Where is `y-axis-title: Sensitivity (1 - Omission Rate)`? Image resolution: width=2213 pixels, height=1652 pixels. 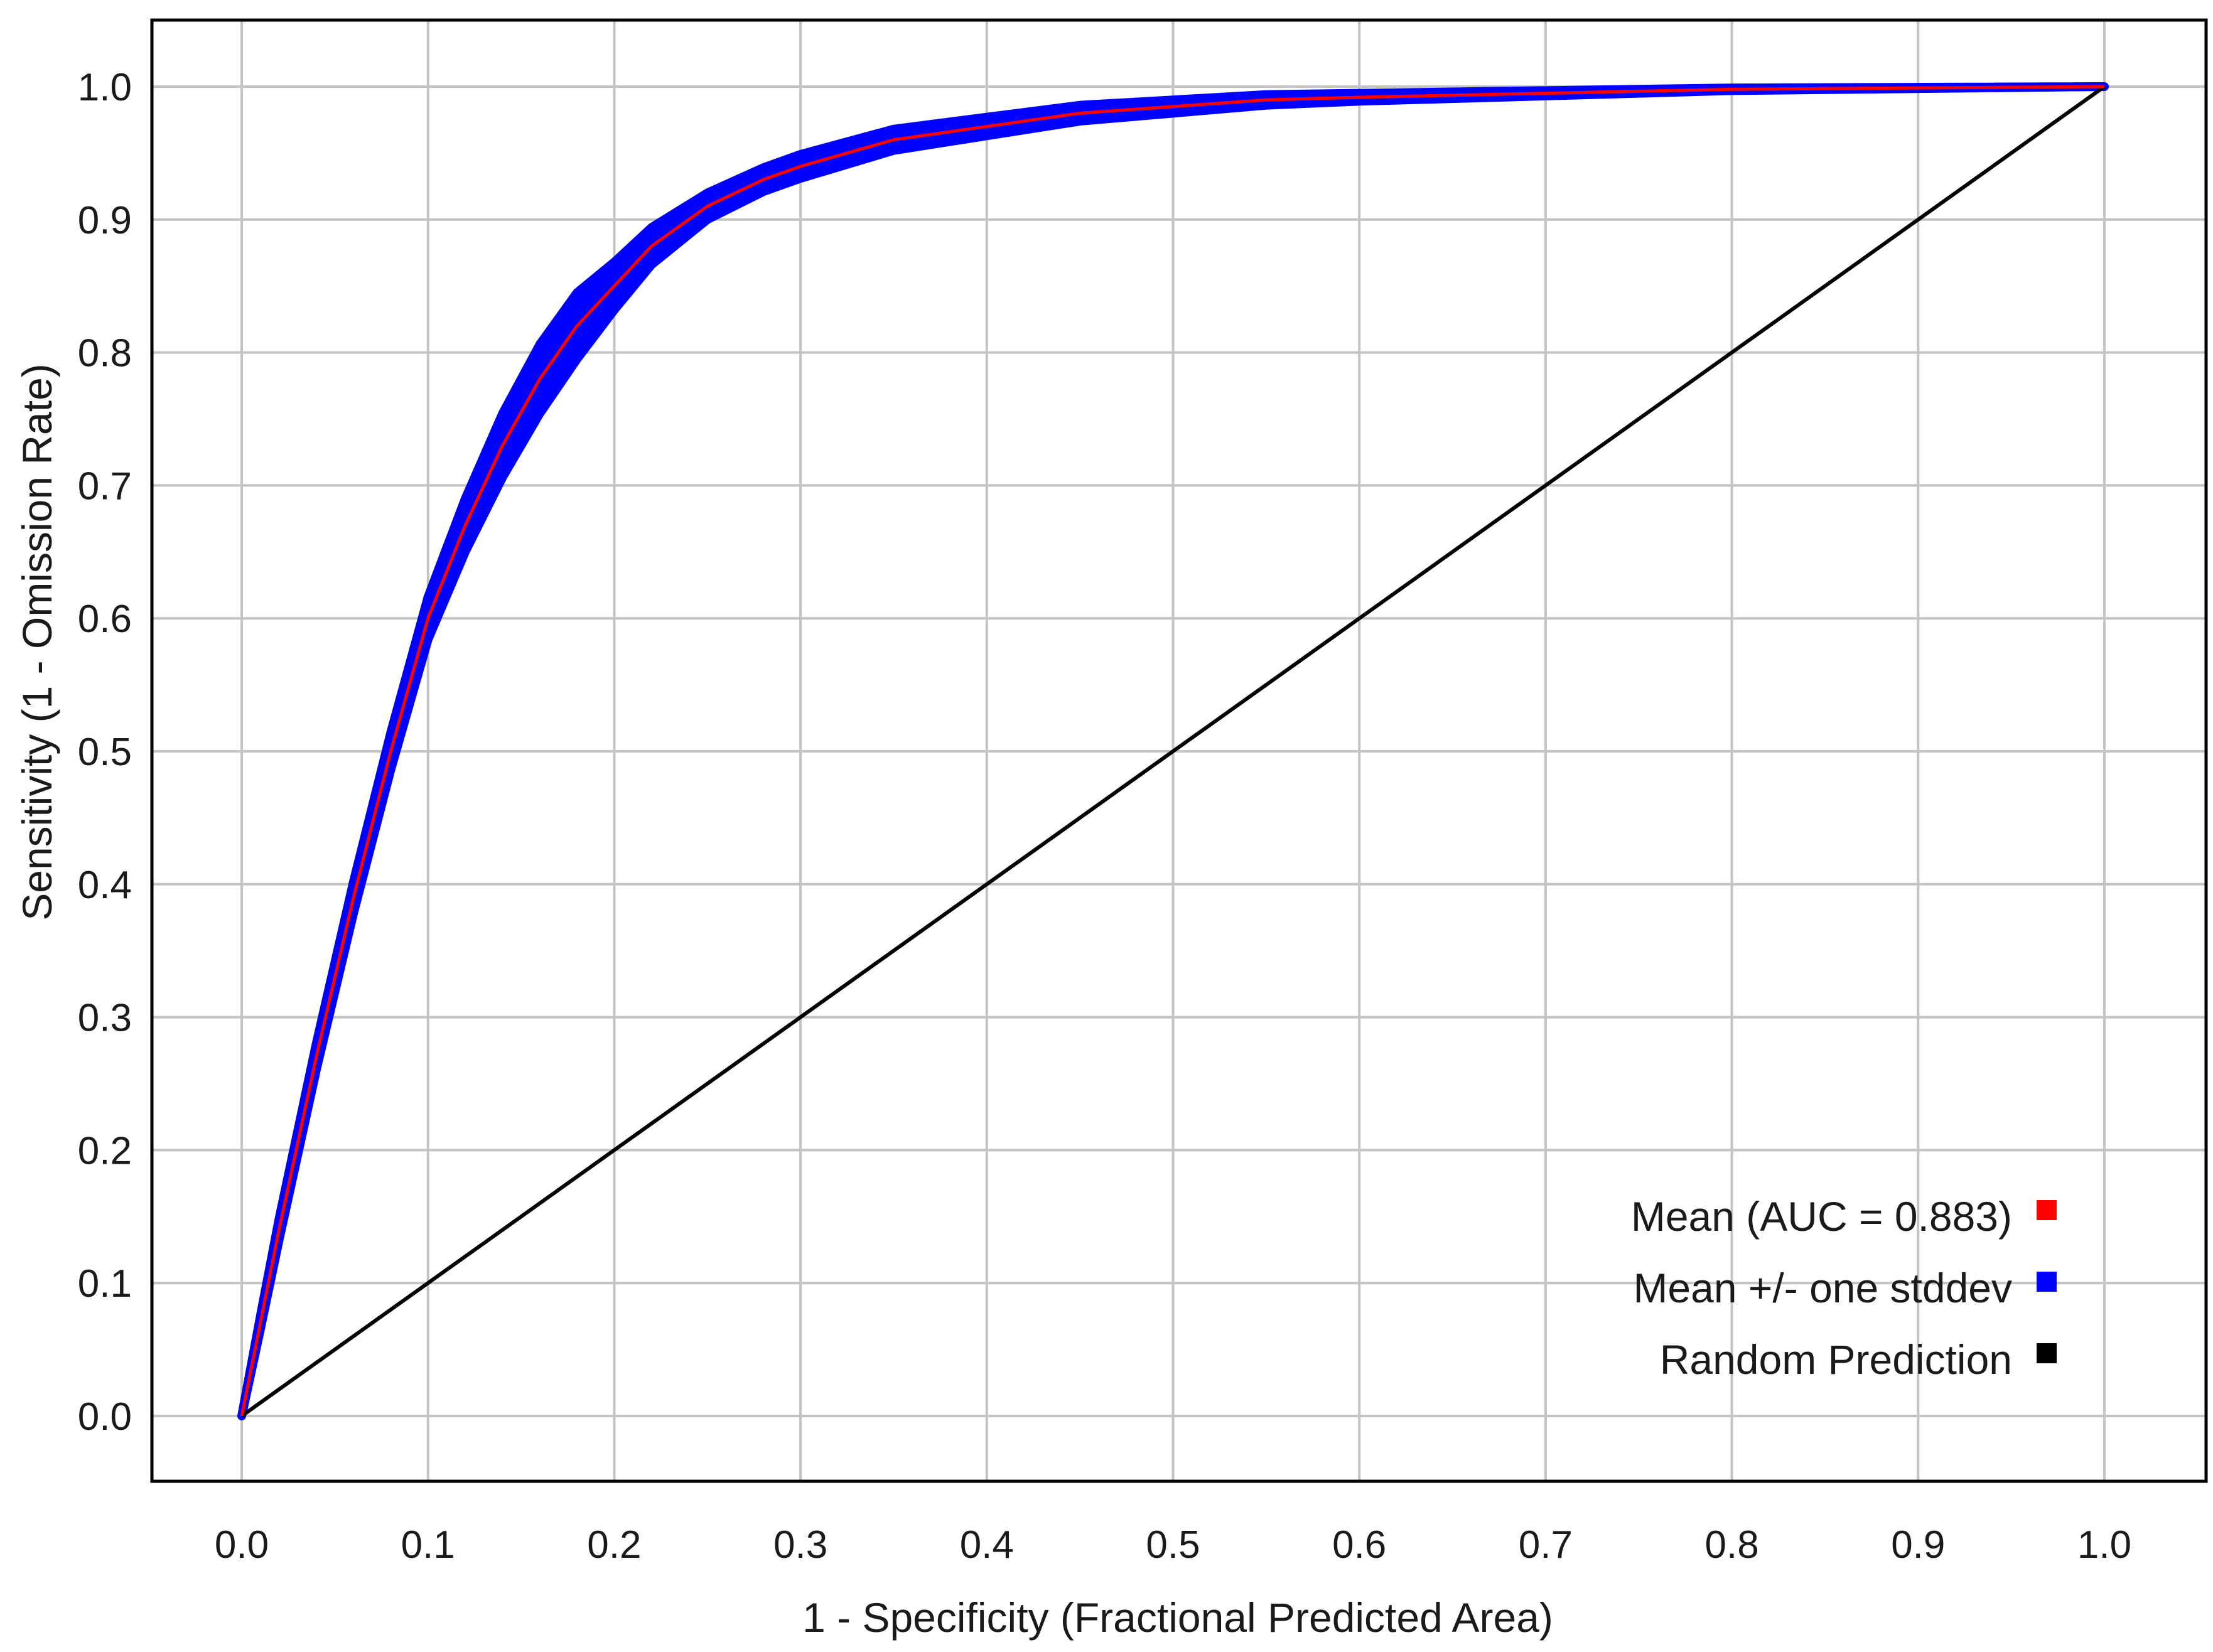
y-axis-title: Sensitivity (1 - Omission Rate) is located at coordinates (37, 642).